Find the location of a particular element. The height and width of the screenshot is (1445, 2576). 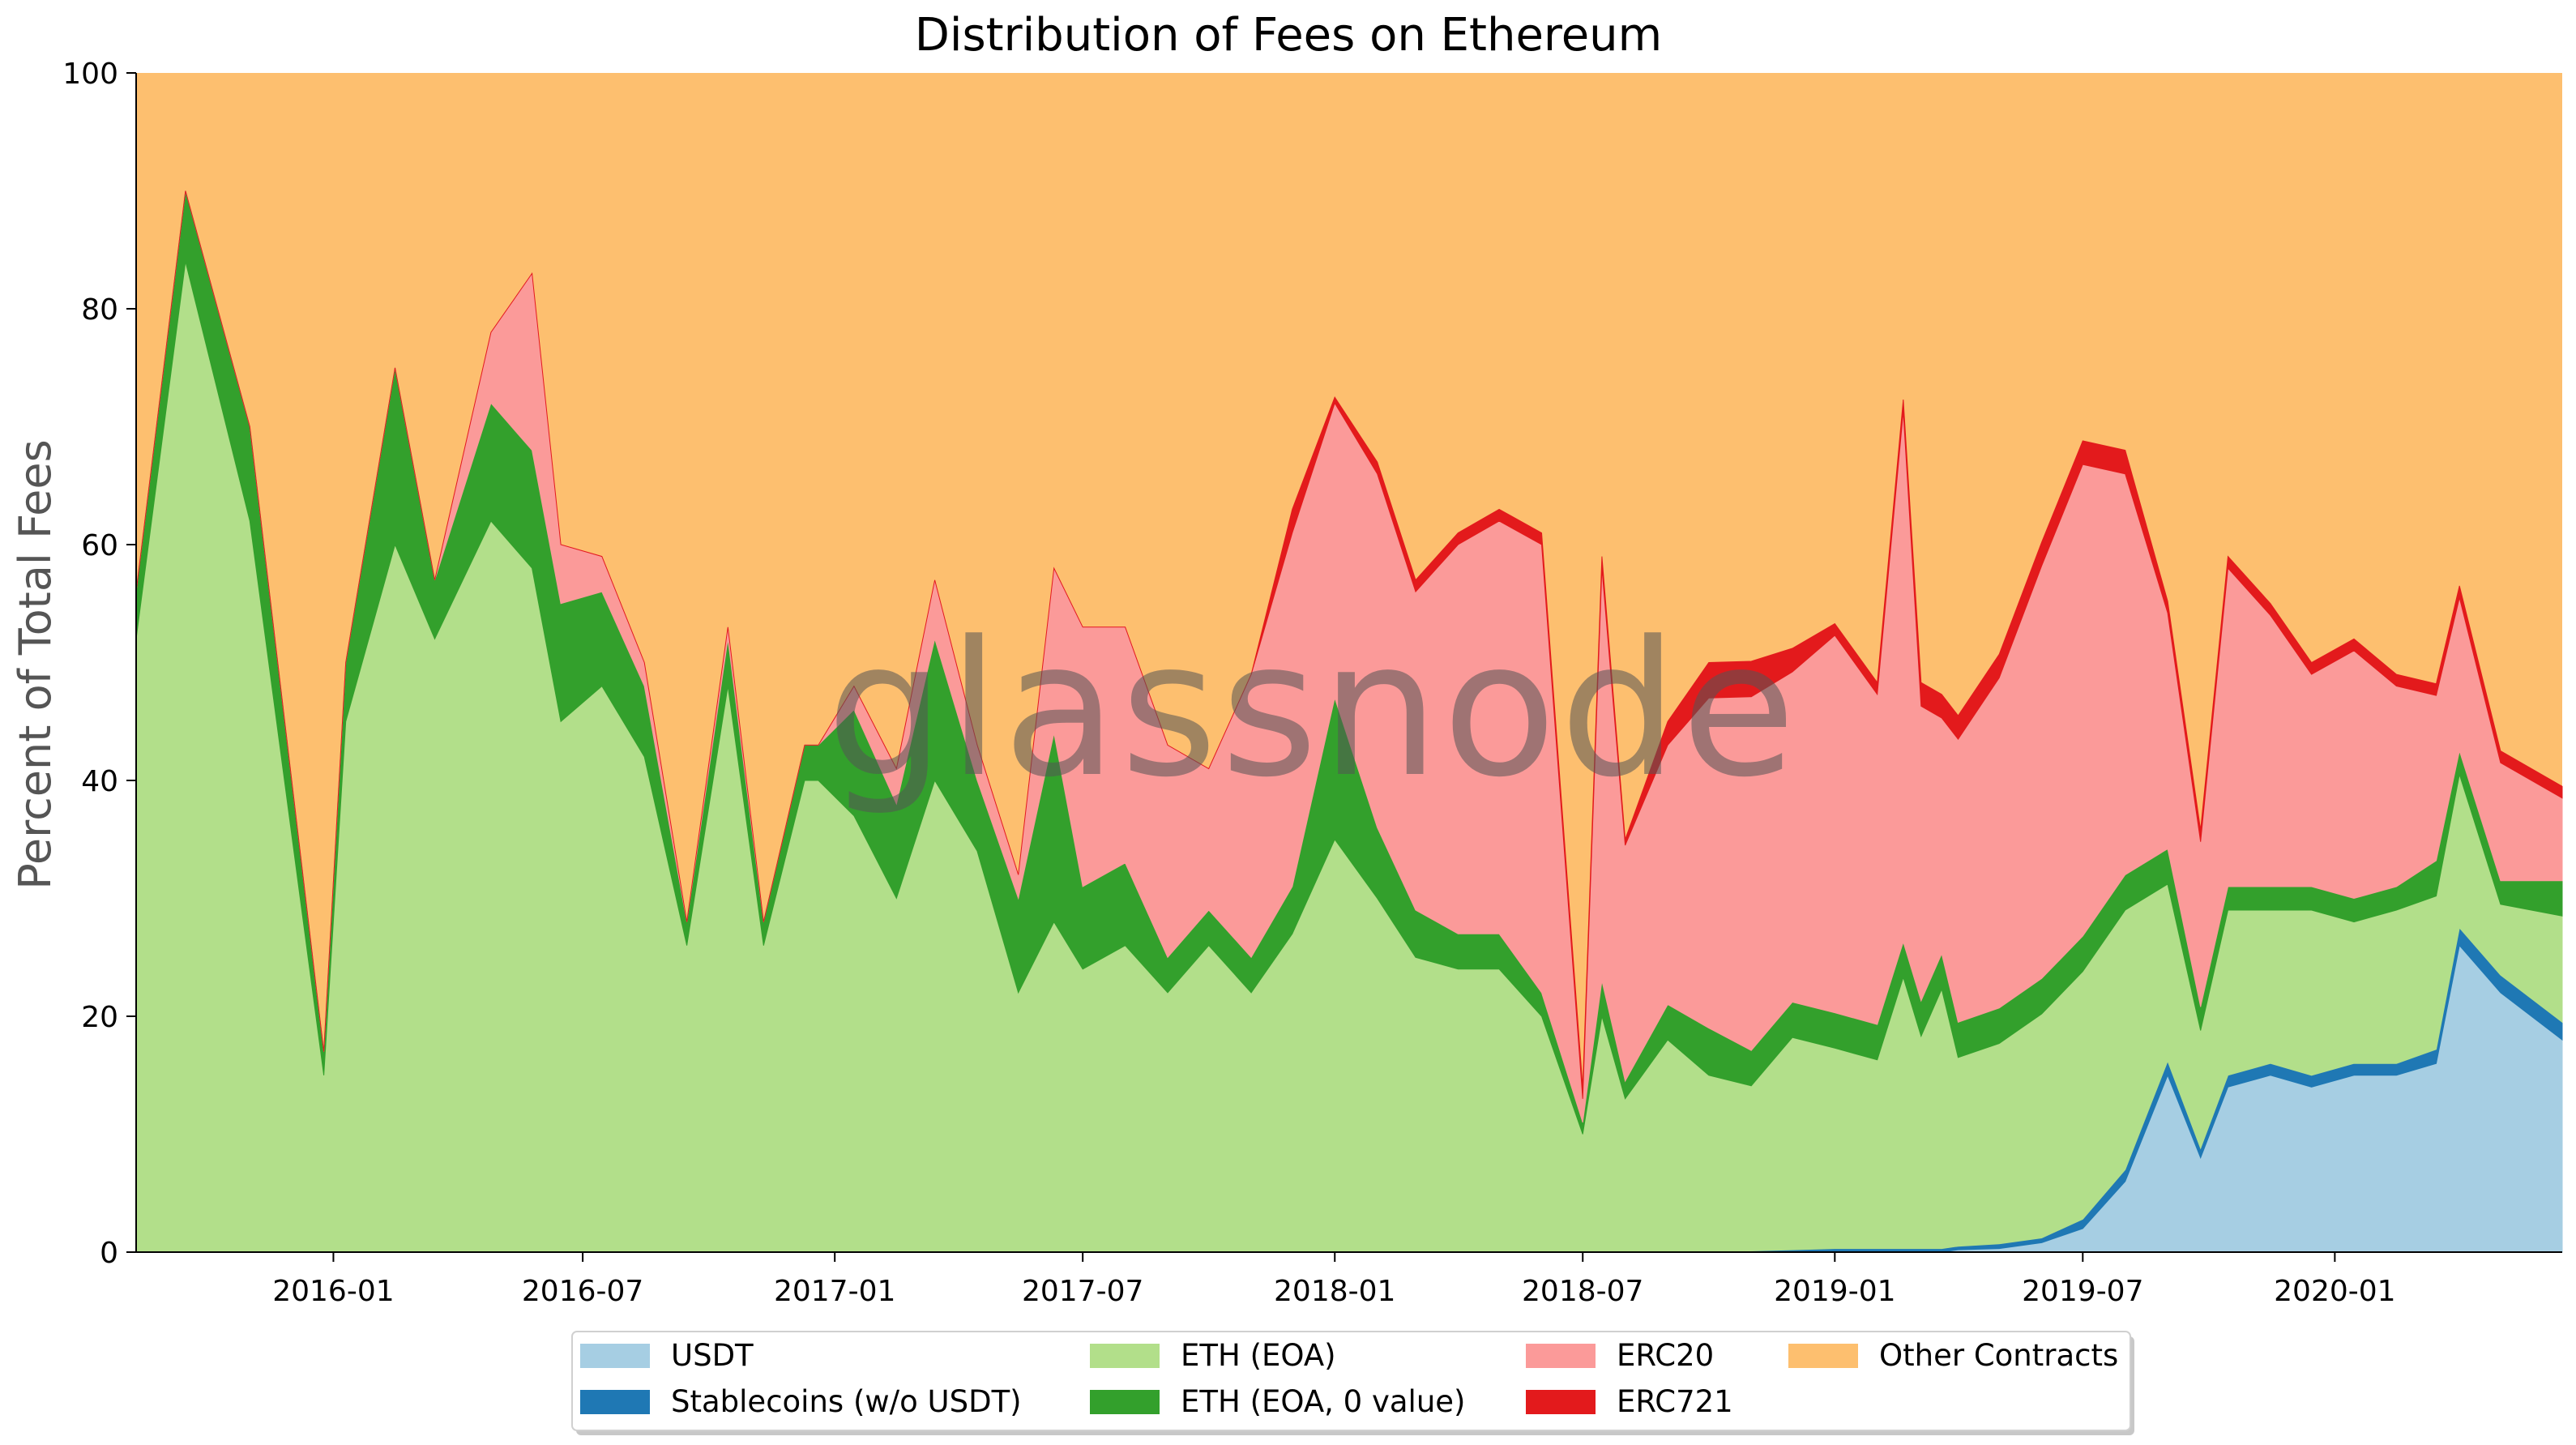

y-tick-label: 40 is located at coordinates (99, 781).